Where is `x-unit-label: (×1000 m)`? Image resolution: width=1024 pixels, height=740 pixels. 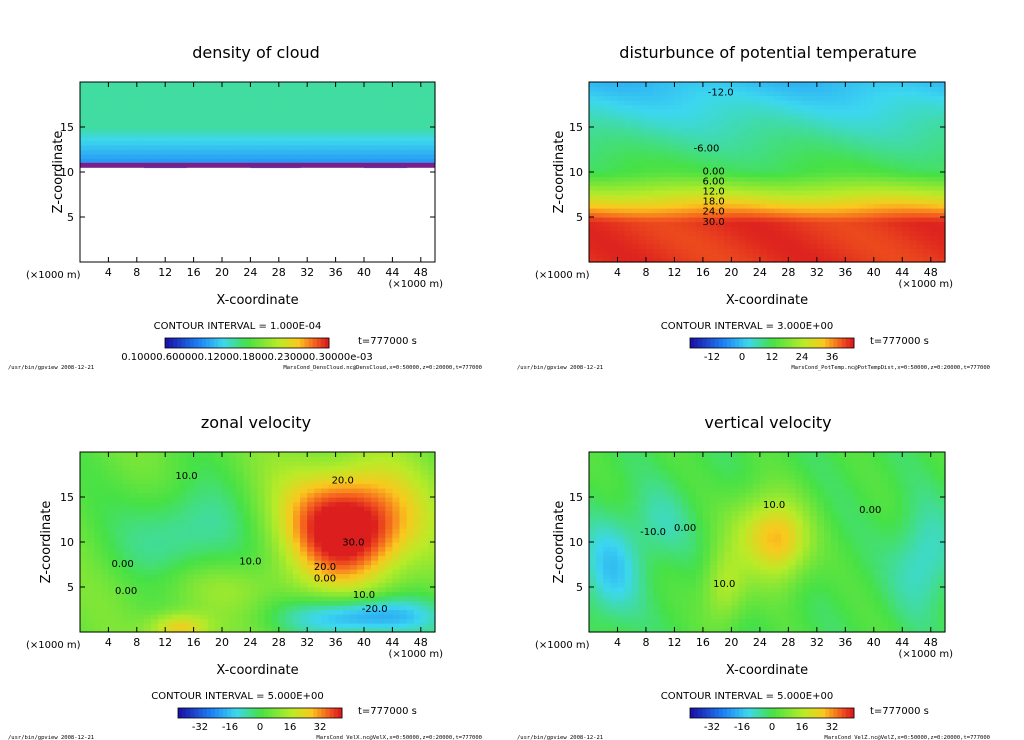 x-unit-label: (×1000 m) is located at coordinates (925, 284).